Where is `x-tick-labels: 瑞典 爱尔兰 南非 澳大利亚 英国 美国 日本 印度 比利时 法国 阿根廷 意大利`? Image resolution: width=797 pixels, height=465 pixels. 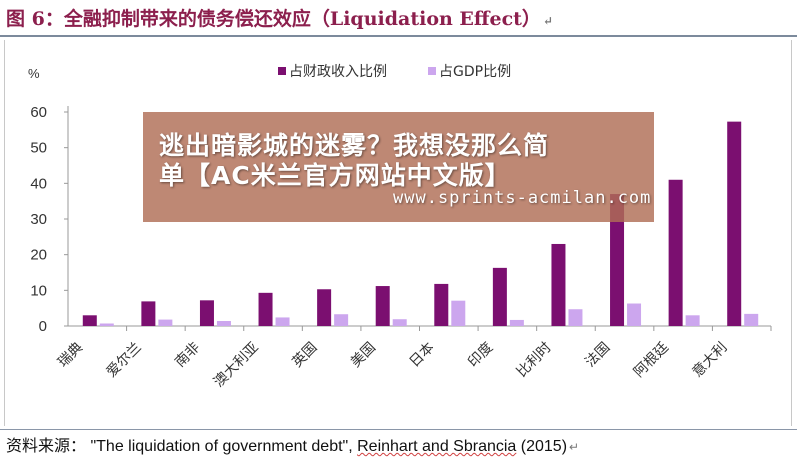
x-tick-labels: 瑞典 爱尔兰 南非 澳大利亚 英国 美国 日本 印度 比利时 法国 阿根廷 意大利 is located at coordinates (413, 358).